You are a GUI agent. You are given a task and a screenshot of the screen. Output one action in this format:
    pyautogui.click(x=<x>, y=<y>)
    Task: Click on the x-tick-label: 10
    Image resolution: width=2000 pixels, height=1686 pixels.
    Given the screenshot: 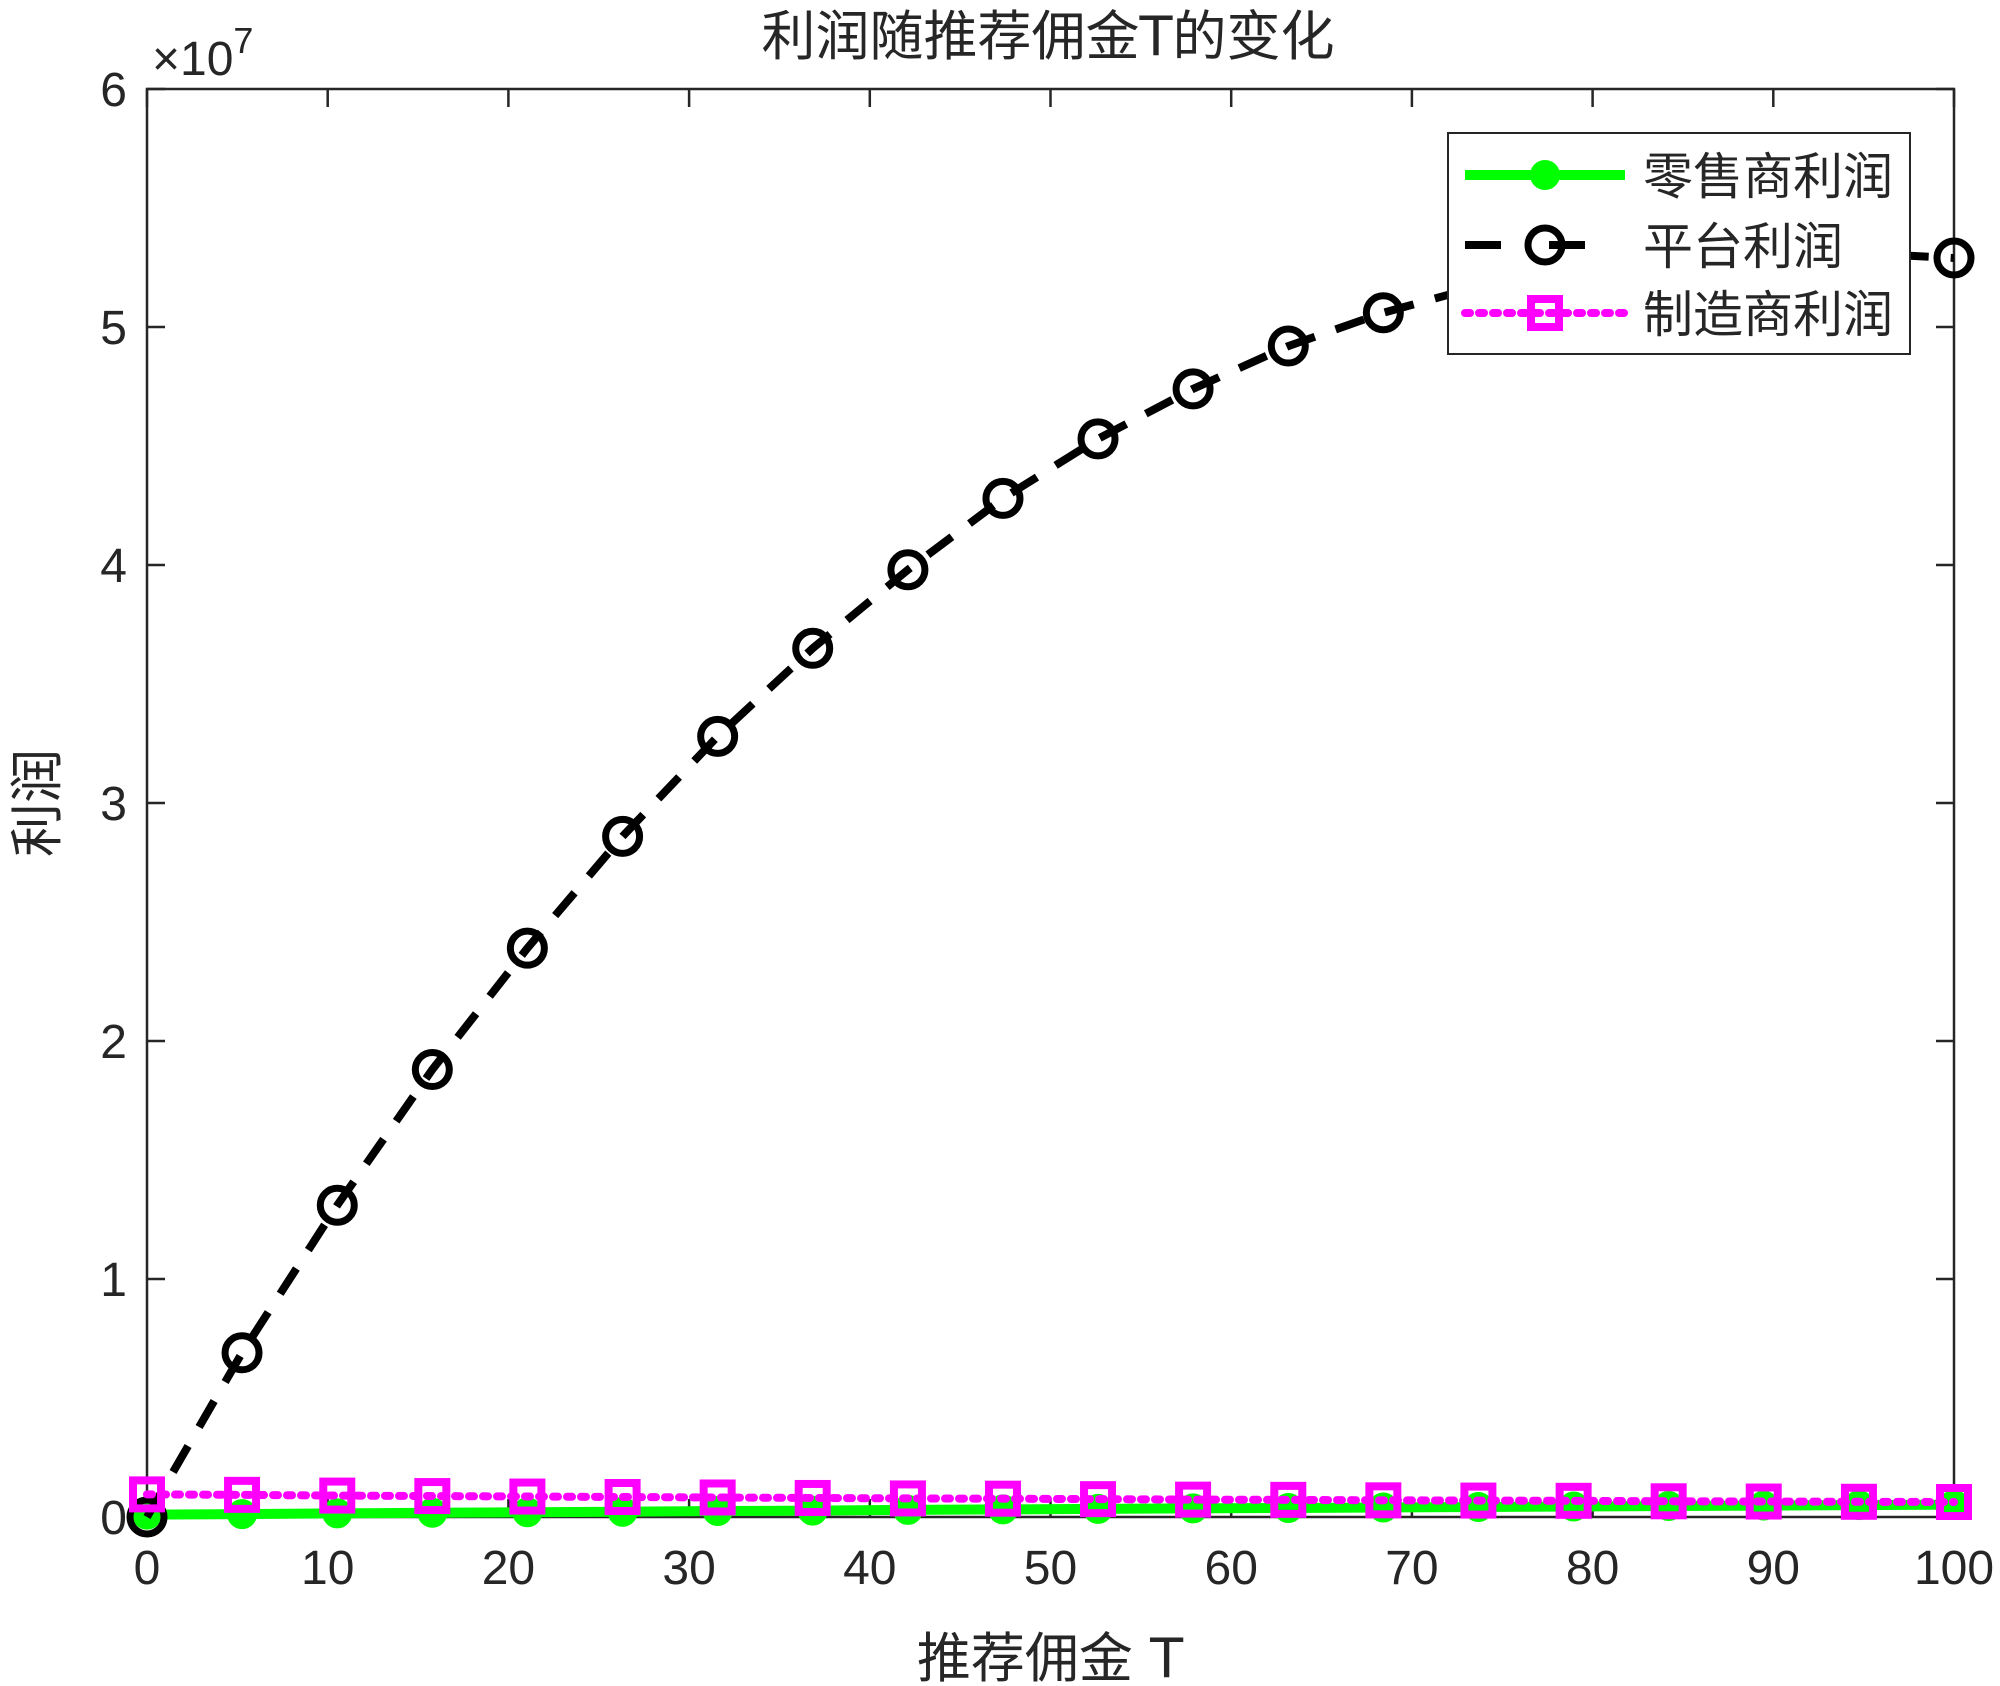 What is the action you would take?
    pyautogui.click(x=327, y=1568)
    